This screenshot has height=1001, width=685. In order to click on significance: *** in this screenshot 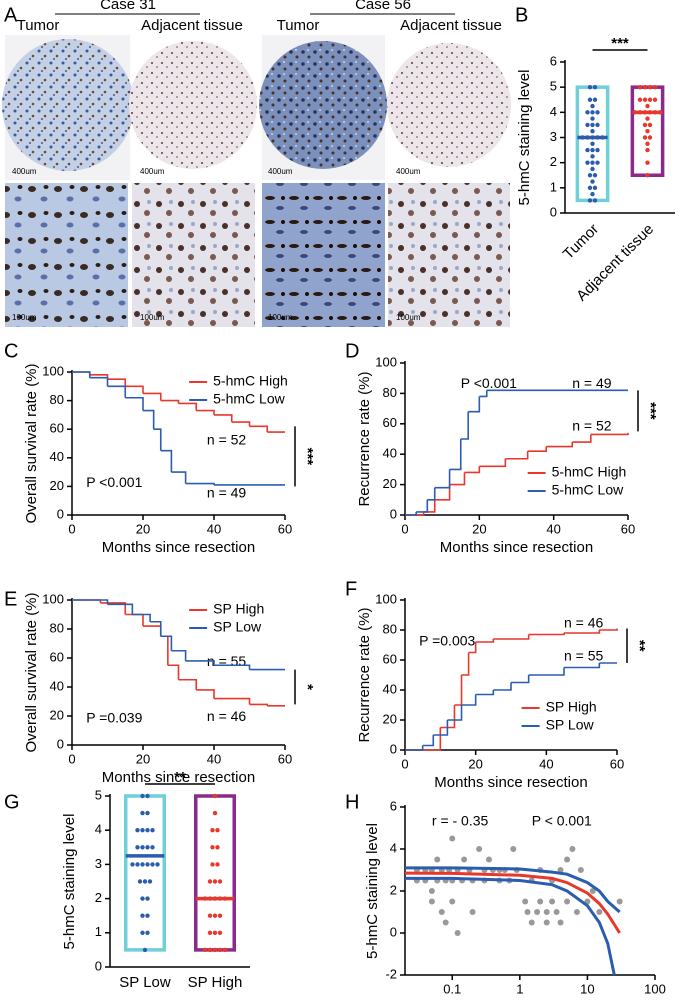, I will do `click(307, 457)`.